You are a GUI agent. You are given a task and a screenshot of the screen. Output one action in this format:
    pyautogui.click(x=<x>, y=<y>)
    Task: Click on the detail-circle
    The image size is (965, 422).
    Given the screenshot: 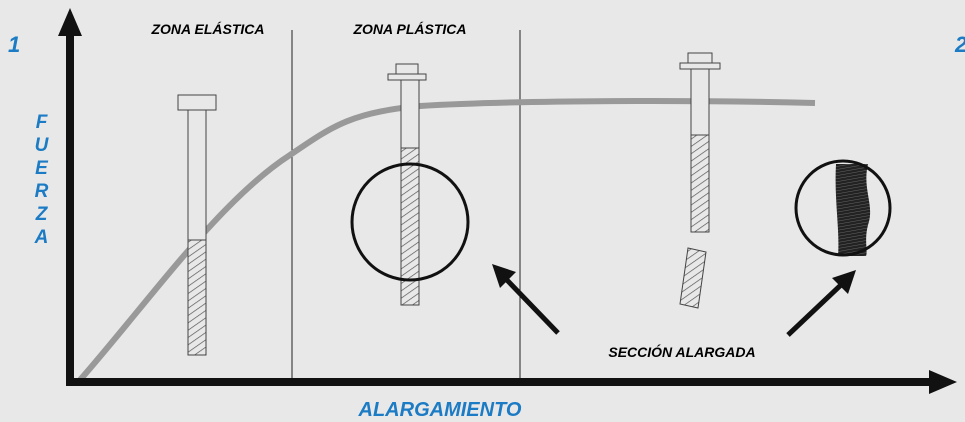 What is the action you would take?
    pyautogui.click(x=843, y=208)
    